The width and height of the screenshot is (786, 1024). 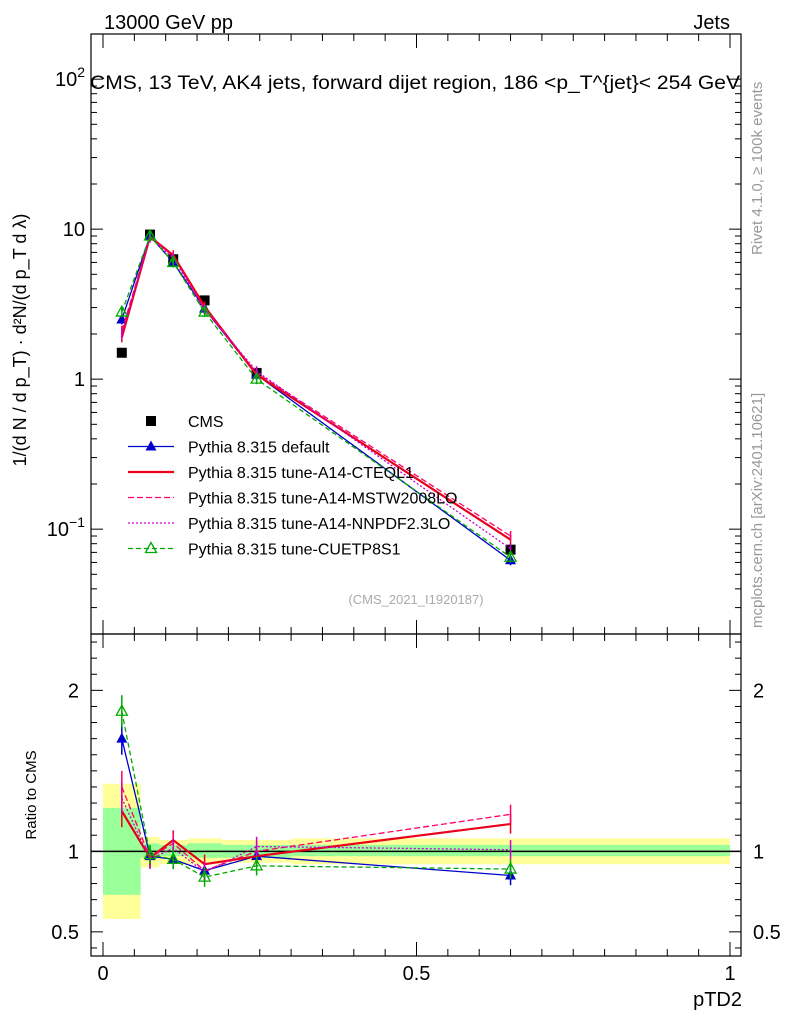 I want to click on legend-entry: Pythia 8.315 tune-A14-CTEQL1, so click(x=271, y=473).